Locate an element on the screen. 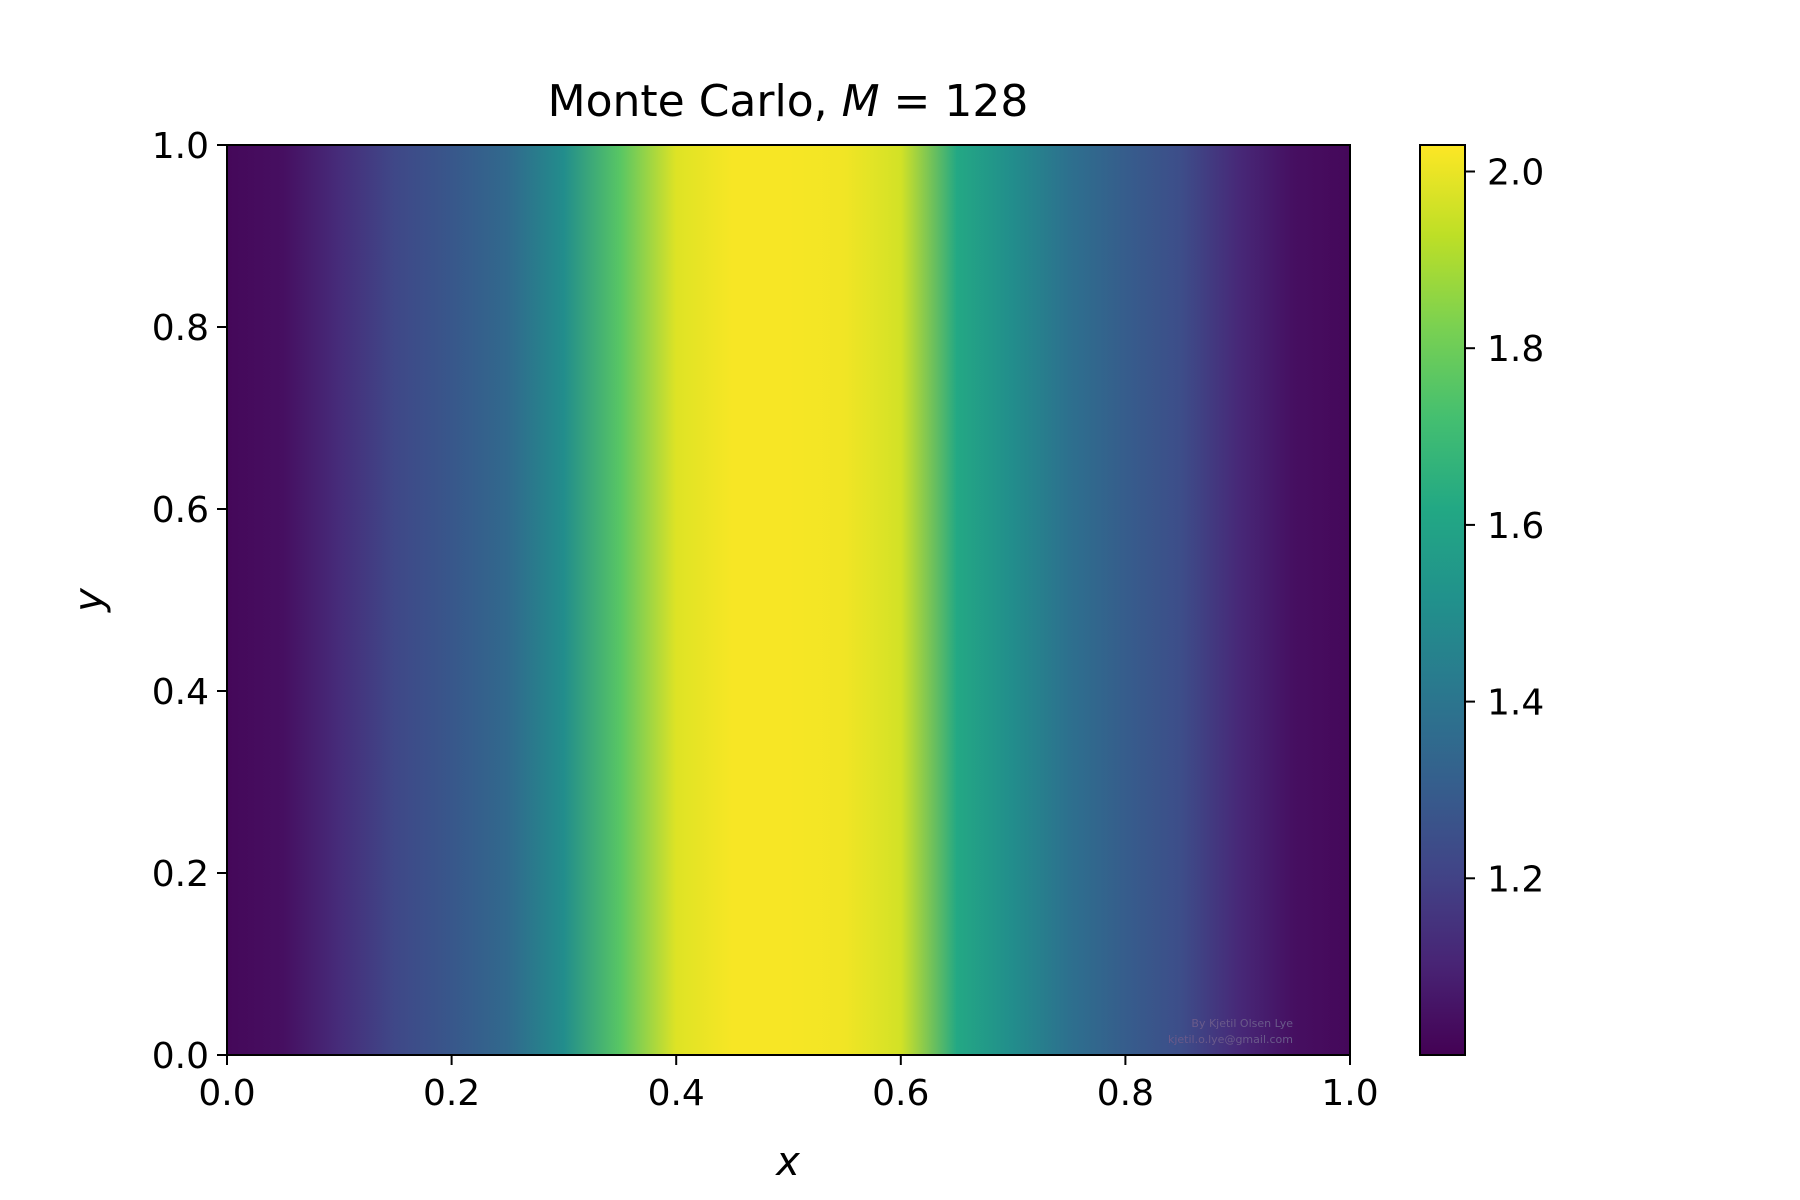 The image size is (1800, 1200). y-tick-label: 1.0 is located at coordinates (180, 146).